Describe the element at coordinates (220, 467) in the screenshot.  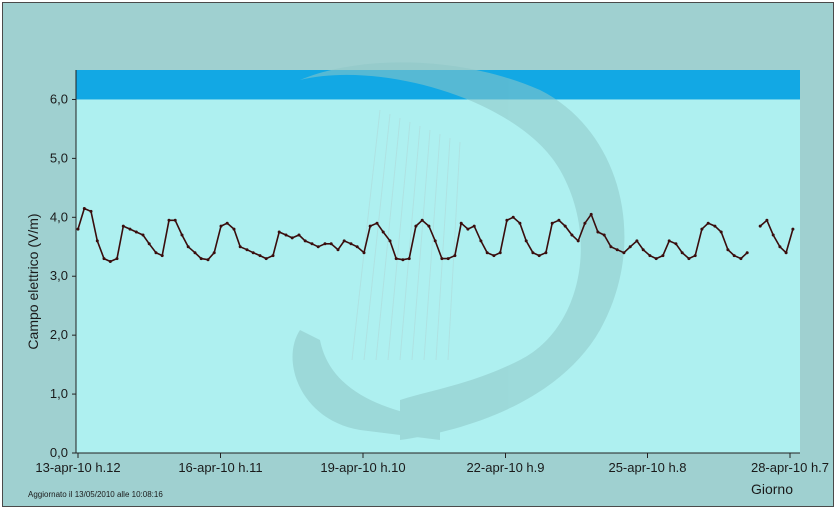
I see `x-tick-label: 16-apr-10 h.11` at that location.